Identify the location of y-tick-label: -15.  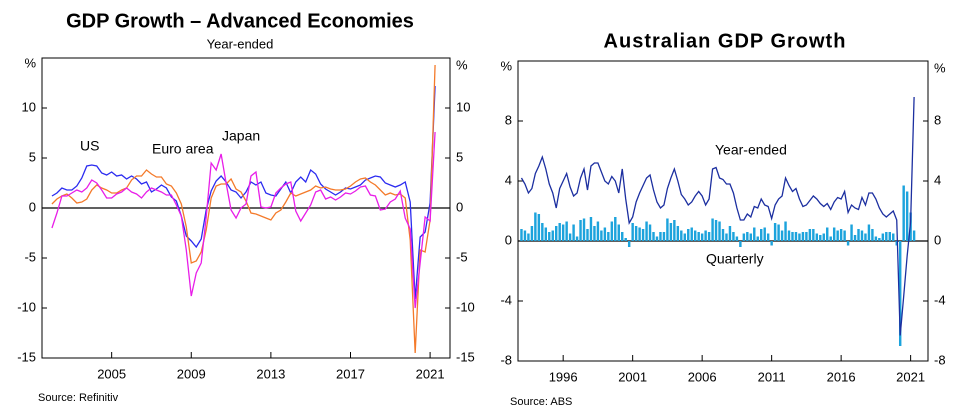
(26, 356).